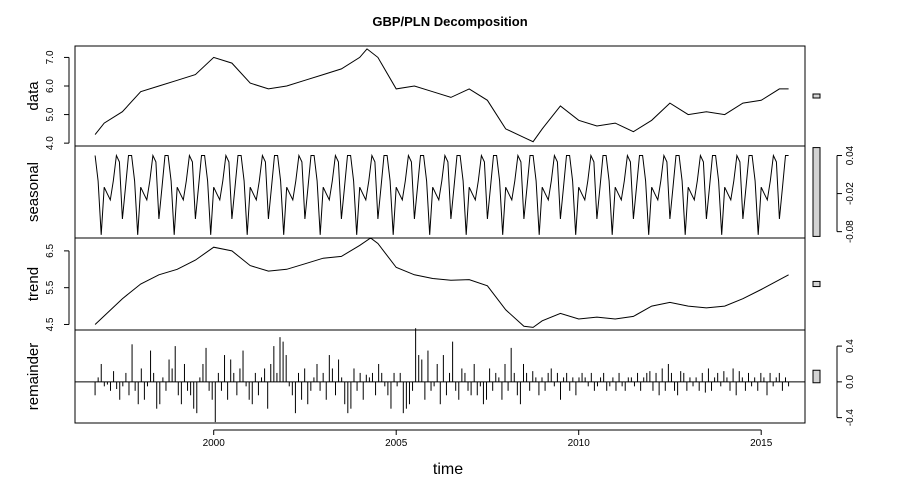 The width and height of the screenshot is (900, 500). I want to click on remainder-y-label: remainder, so click(33, 377).